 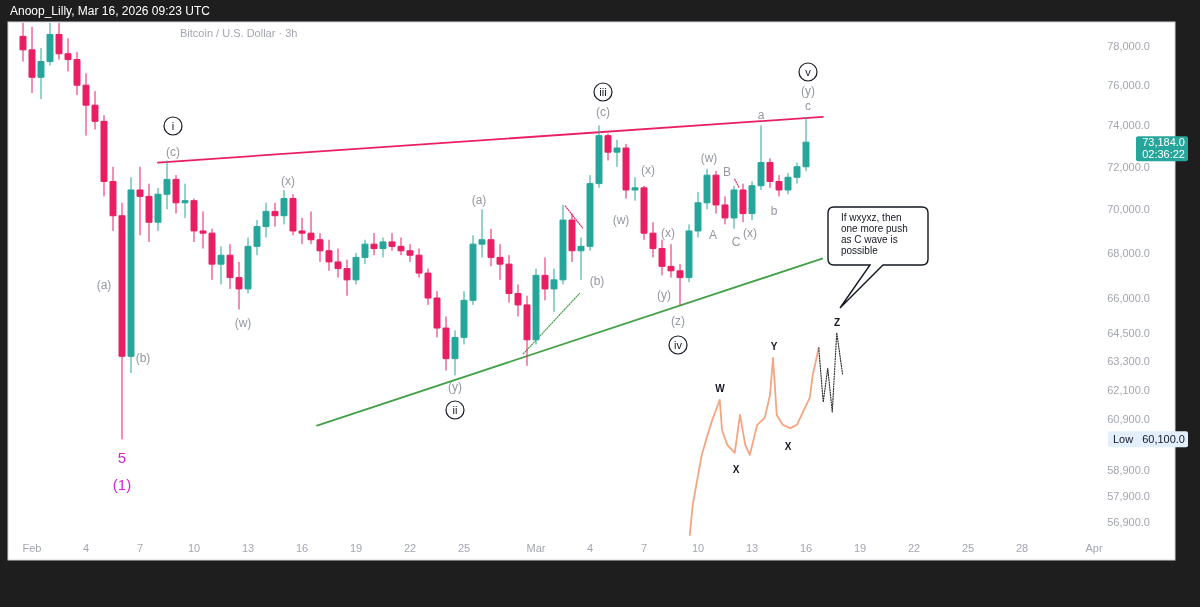 I want to click on annotation: ii, so click(x=455, y=410).